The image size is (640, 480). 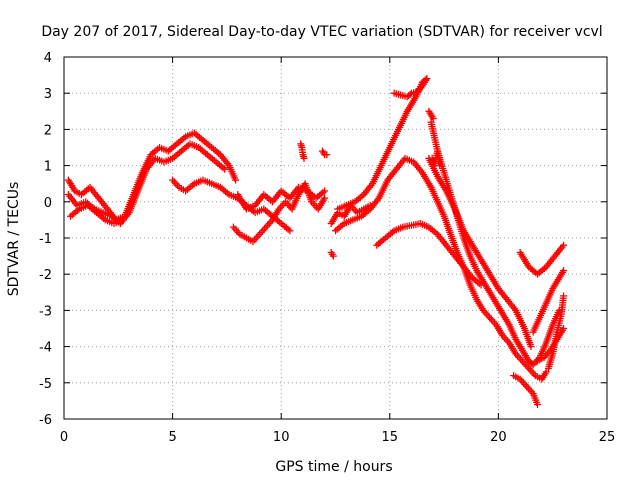 What do you see at coordinates (333, 467) in the screenshot?
I see `x-axis-label: GPS time / hours` at bounding box center [333, 467].